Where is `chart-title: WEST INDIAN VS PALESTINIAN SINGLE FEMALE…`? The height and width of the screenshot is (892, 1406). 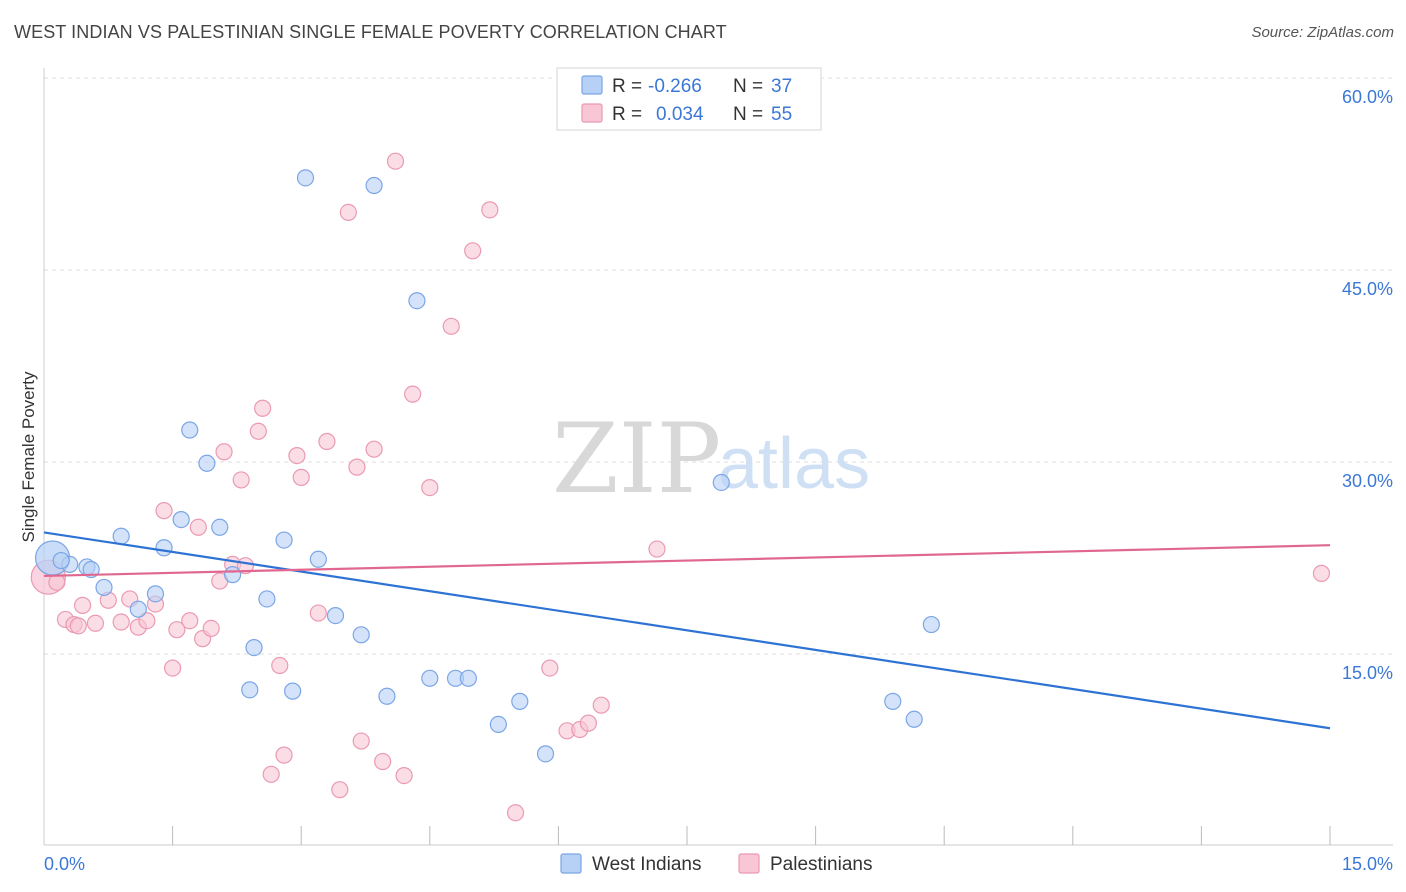 chart-title: WEST INDIAN VS PALESTINIAN SINGLE FEMALE… is located at coordinates (370, 32).